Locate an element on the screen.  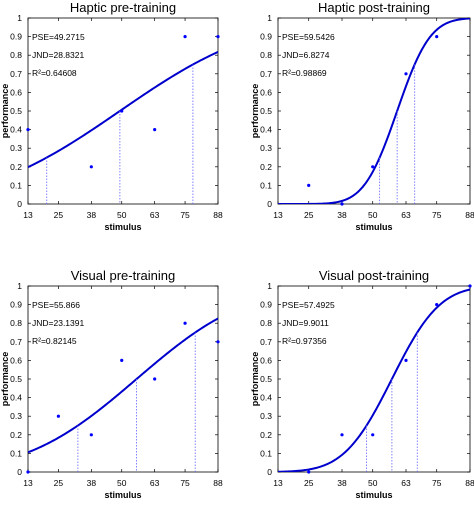
chart-title: Haptic post-training is located at coordinates (374, 7).